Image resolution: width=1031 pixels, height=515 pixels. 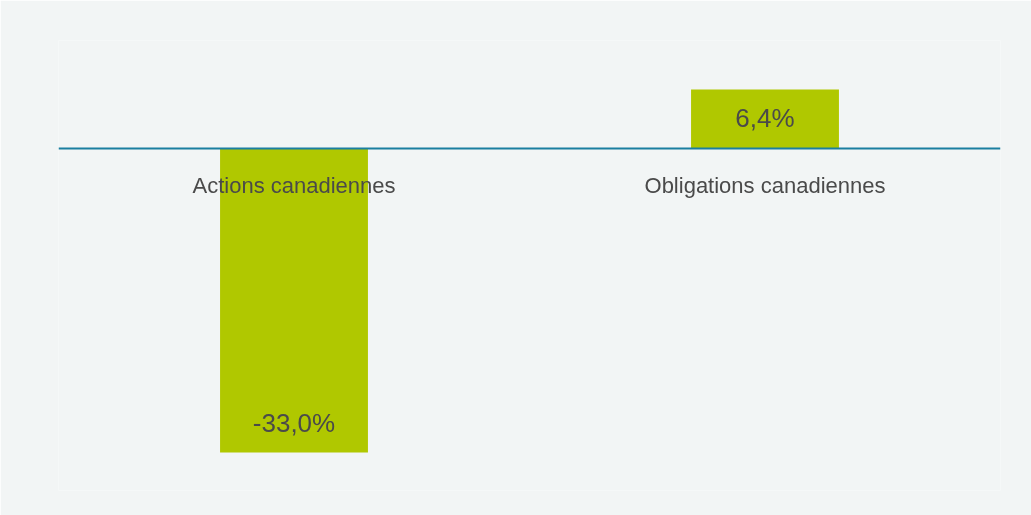 I want to click on x-tick-label: Obligations canadiennes, so click(x=765, y=185).